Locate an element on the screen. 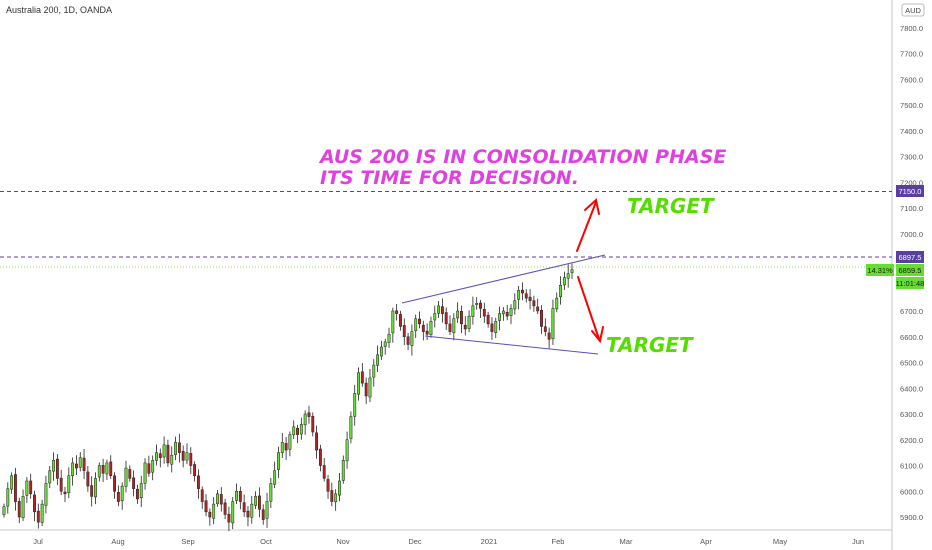  last-price-tag: 6859.5 is located at coordinates (910, 270).